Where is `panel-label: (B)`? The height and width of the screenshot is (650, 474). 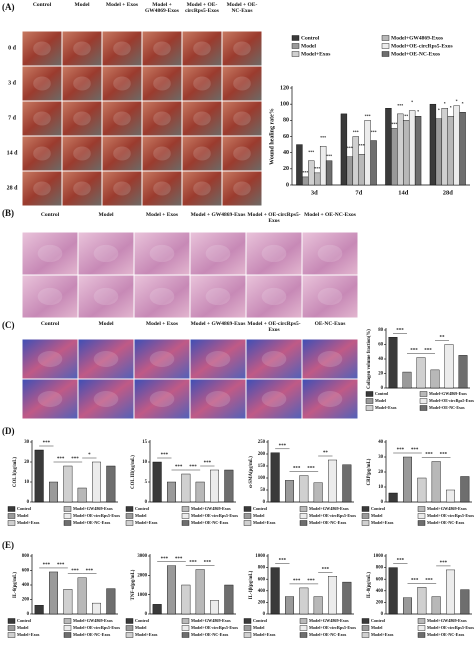 panel-label: (B) is located at coordinates (8, 213).